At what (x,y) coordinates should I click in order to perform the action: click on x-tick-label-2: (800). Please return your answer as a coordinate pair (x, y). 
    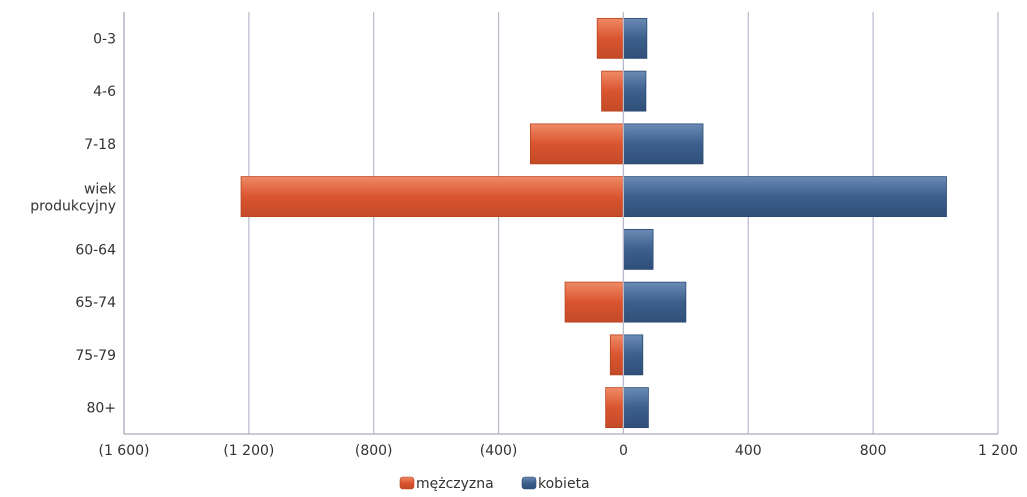
    Looking at the image, I should click on (374, 451).